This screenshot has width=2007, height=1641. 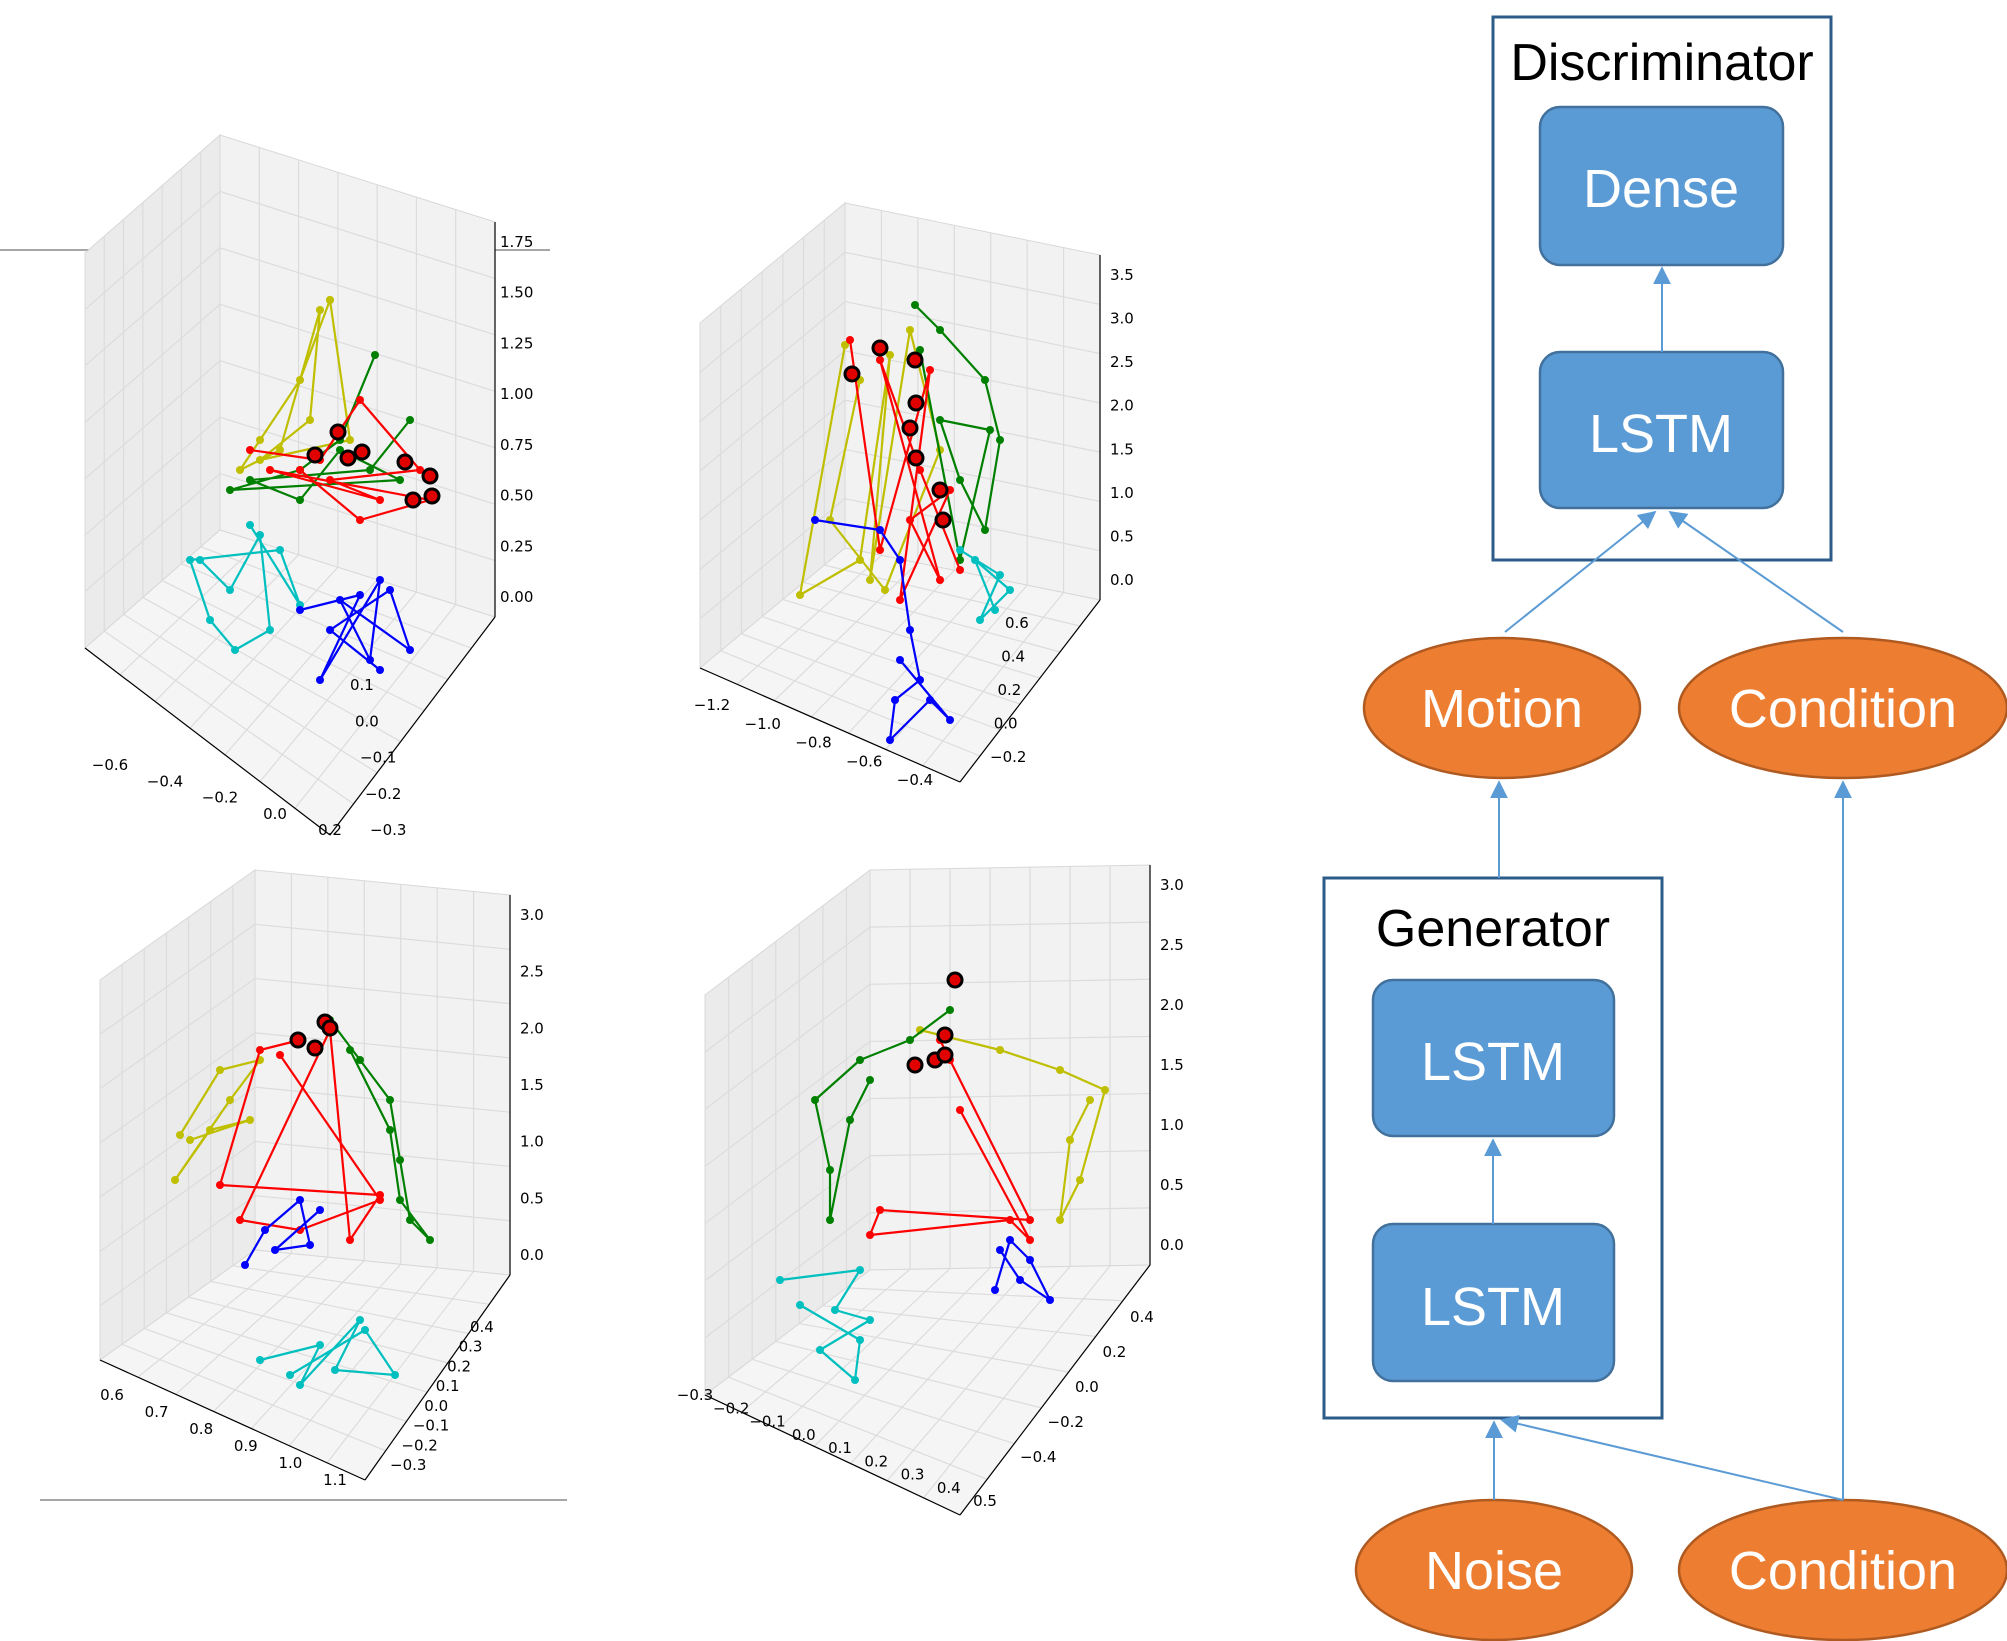 I want to click on x-tick-label: 0.3, so click(x=913, y=1475).